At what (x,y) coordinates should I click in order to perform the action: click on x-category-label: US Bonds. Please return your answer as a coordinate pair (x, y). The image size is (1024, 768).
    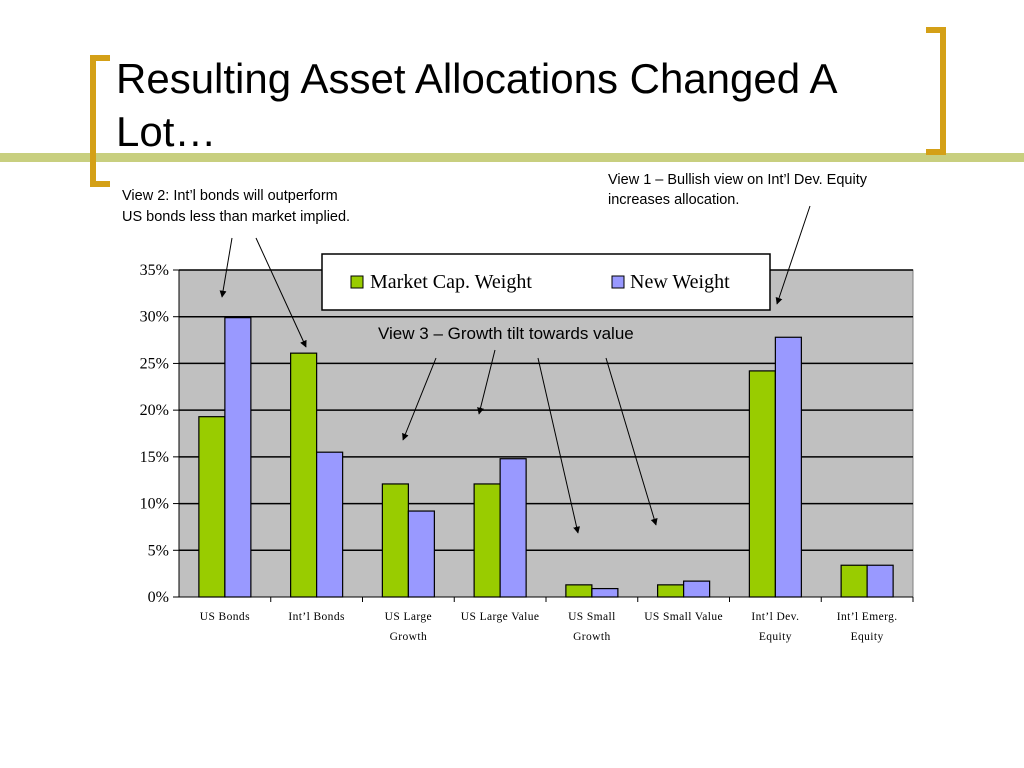
    Looking at the image, I should click on (225, 617).